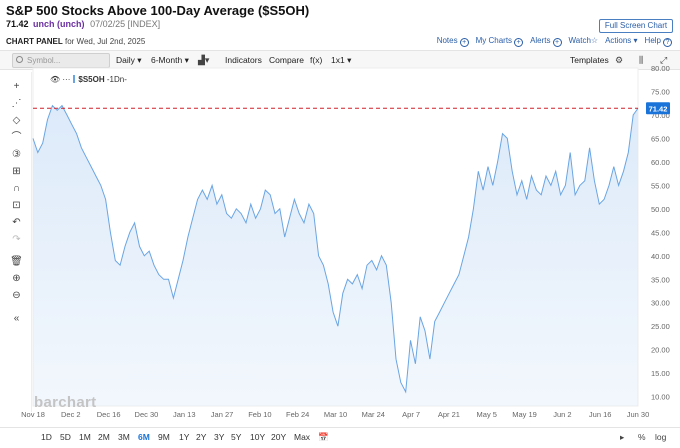  Describe the element at coordinates (464, 42) in the screenshot. I see `note-icon: +` at that location.